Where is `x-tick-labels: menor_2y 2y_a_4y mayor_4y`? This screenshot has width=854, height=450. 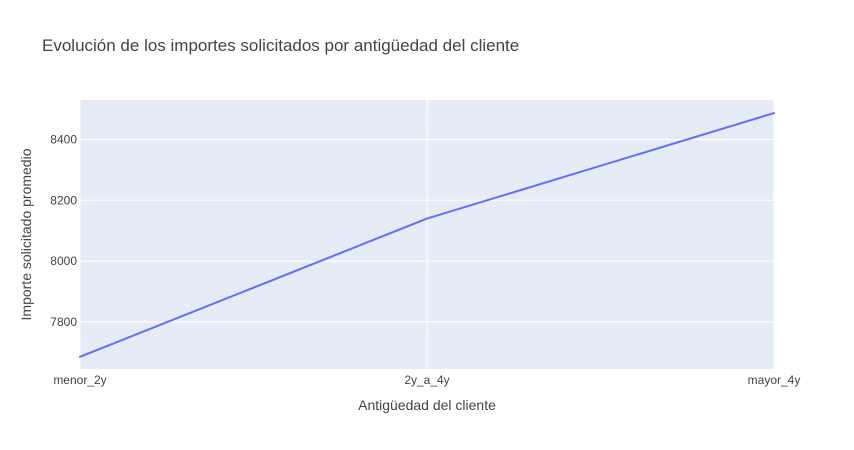
x-tick-labels: menor_2y 2y_a_4y mayor_4y is located at coordinates (426, 380).